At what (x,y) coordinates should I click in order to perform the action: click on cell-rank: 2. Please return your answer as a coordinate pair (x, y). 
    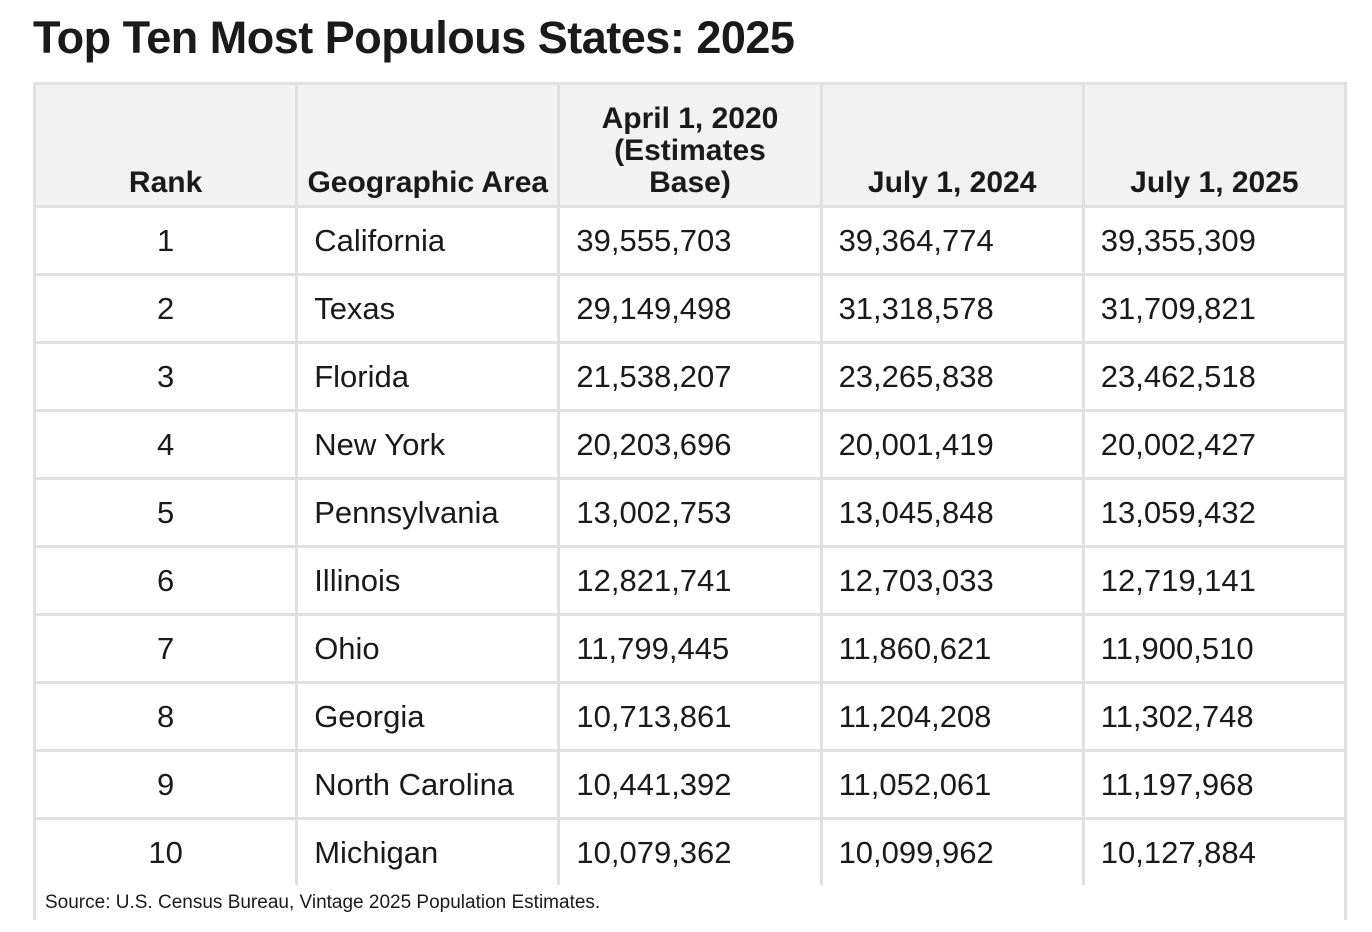
    Looking at the image, I should click on (166, 308).